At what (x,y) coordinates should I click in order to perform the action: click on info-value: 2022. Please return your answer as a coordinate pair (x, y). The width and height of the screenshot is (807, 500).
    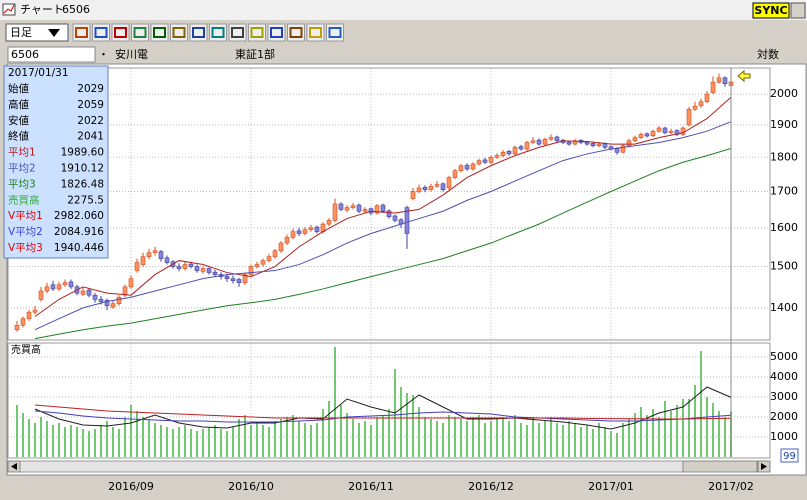
    Looking at the image, I should click on (90, 121).